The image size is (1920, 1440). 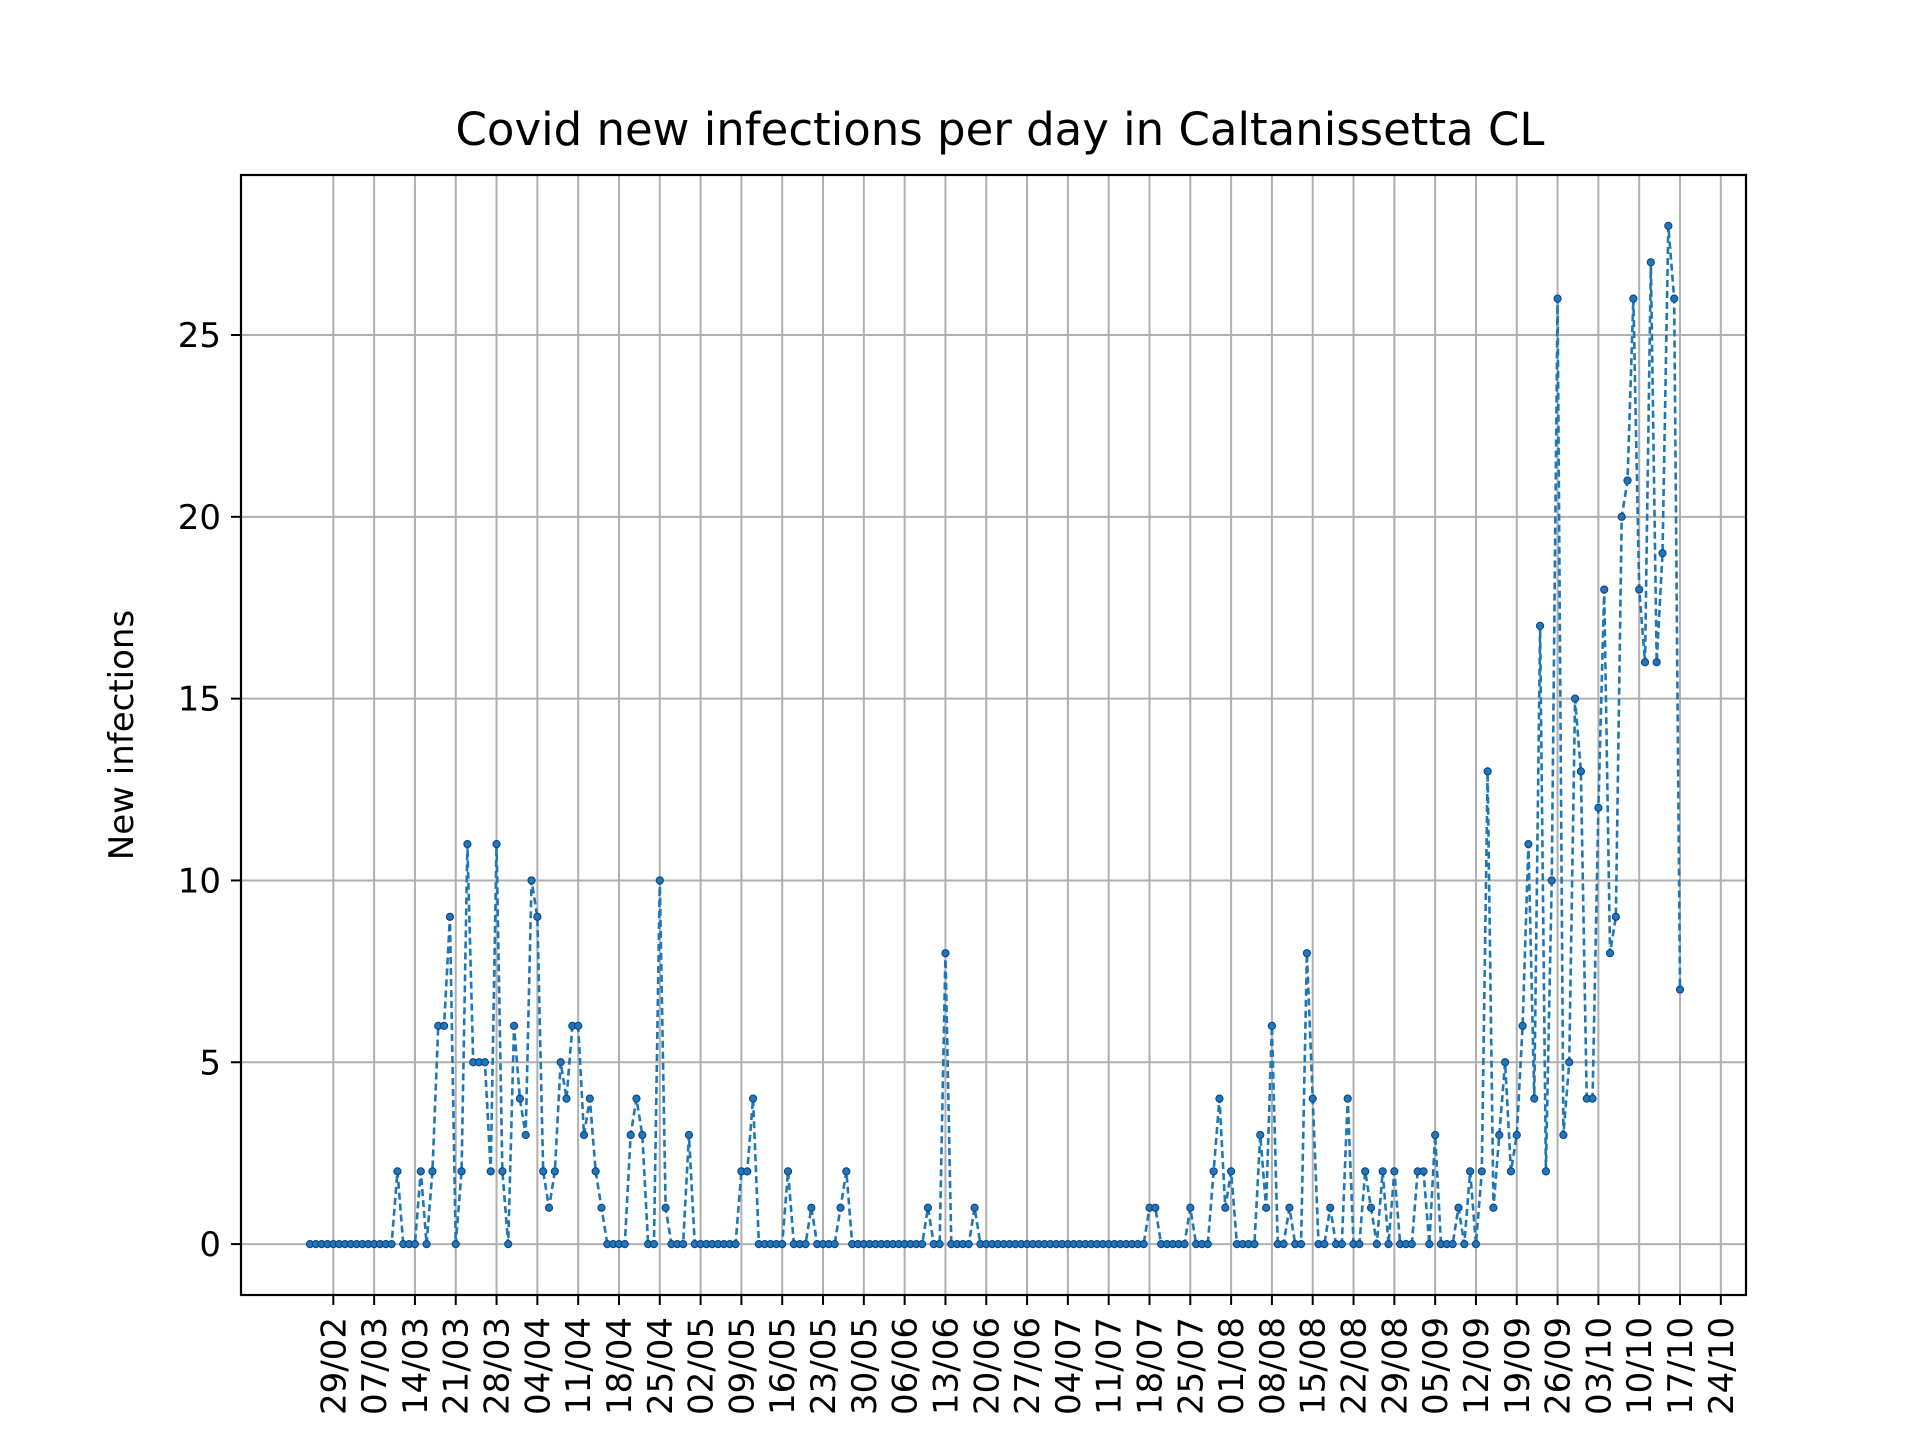 What do you see at coordinates (1599, 1366) in the screenshot?
I see `x-tick-label: 03/10` at bounding box center [1599, 1366].